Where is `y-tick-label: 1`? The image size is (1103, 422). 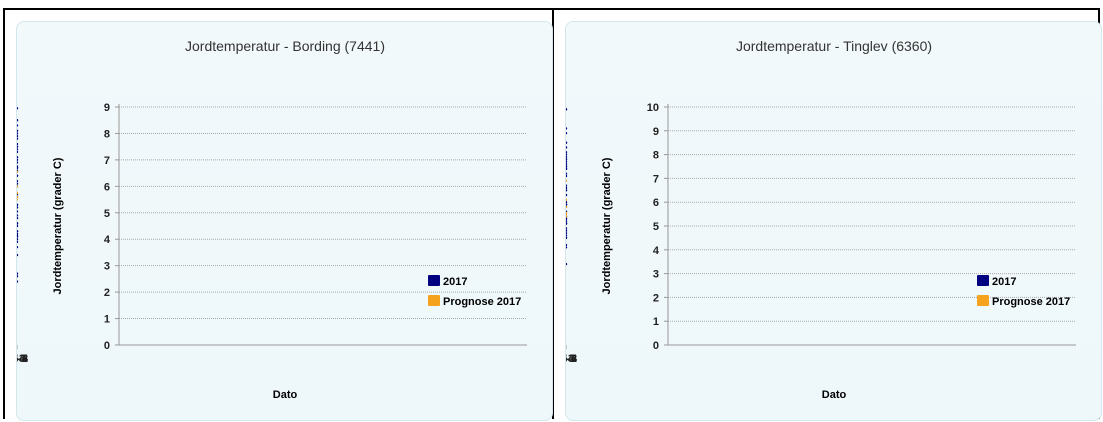 y-tick-label: 1 is located at coordinates (656, 322).